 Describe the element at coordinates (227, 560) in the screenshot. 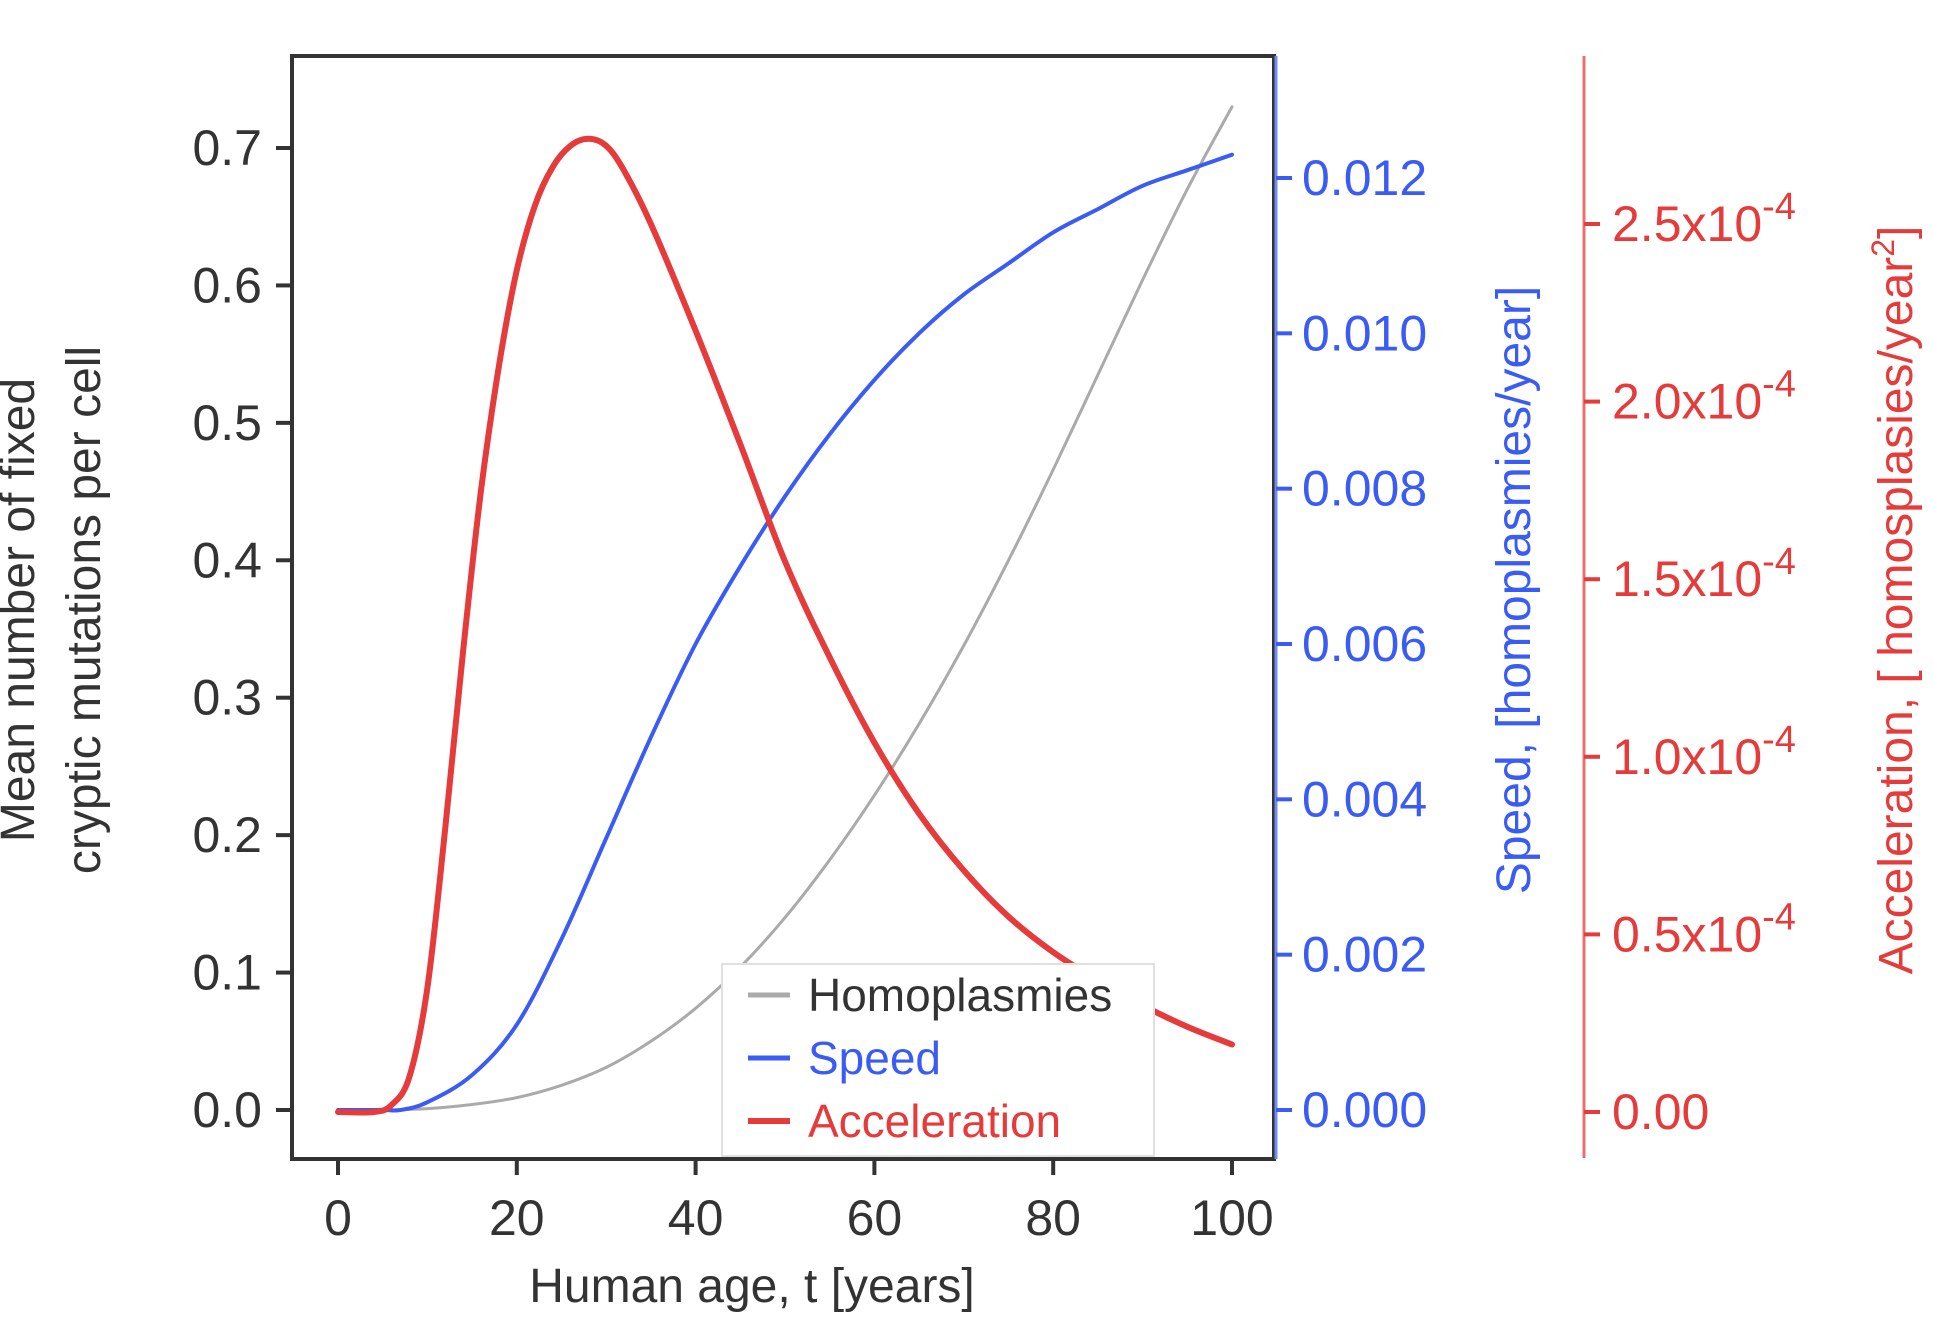

I see `y-left-tick-label: 0.4` at that location.